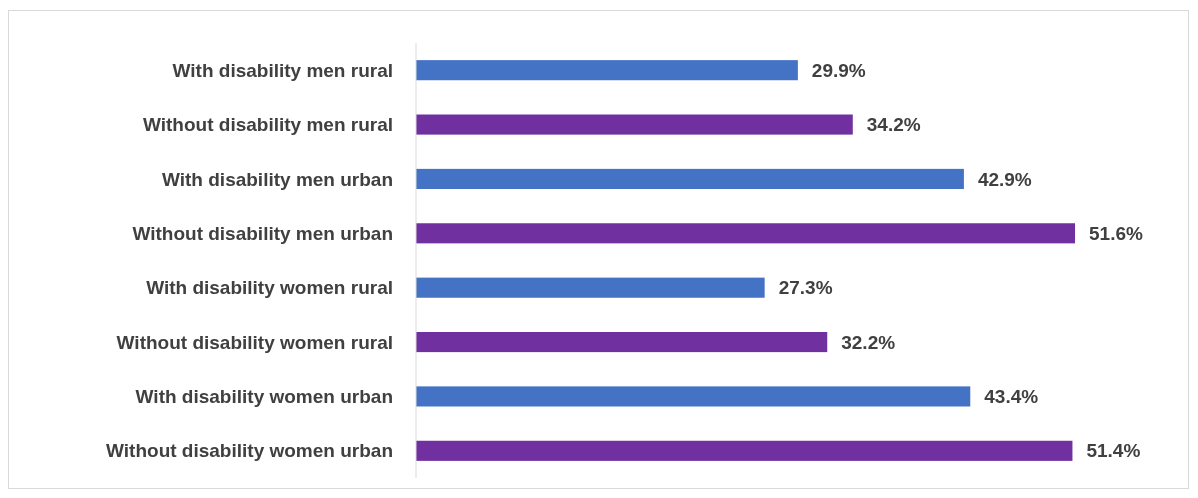 The image size is (1198, 498). Describe the element at coordinates (262, 233) in the screenshot. I see `y-tick-label: Without disability men urban` at that location.